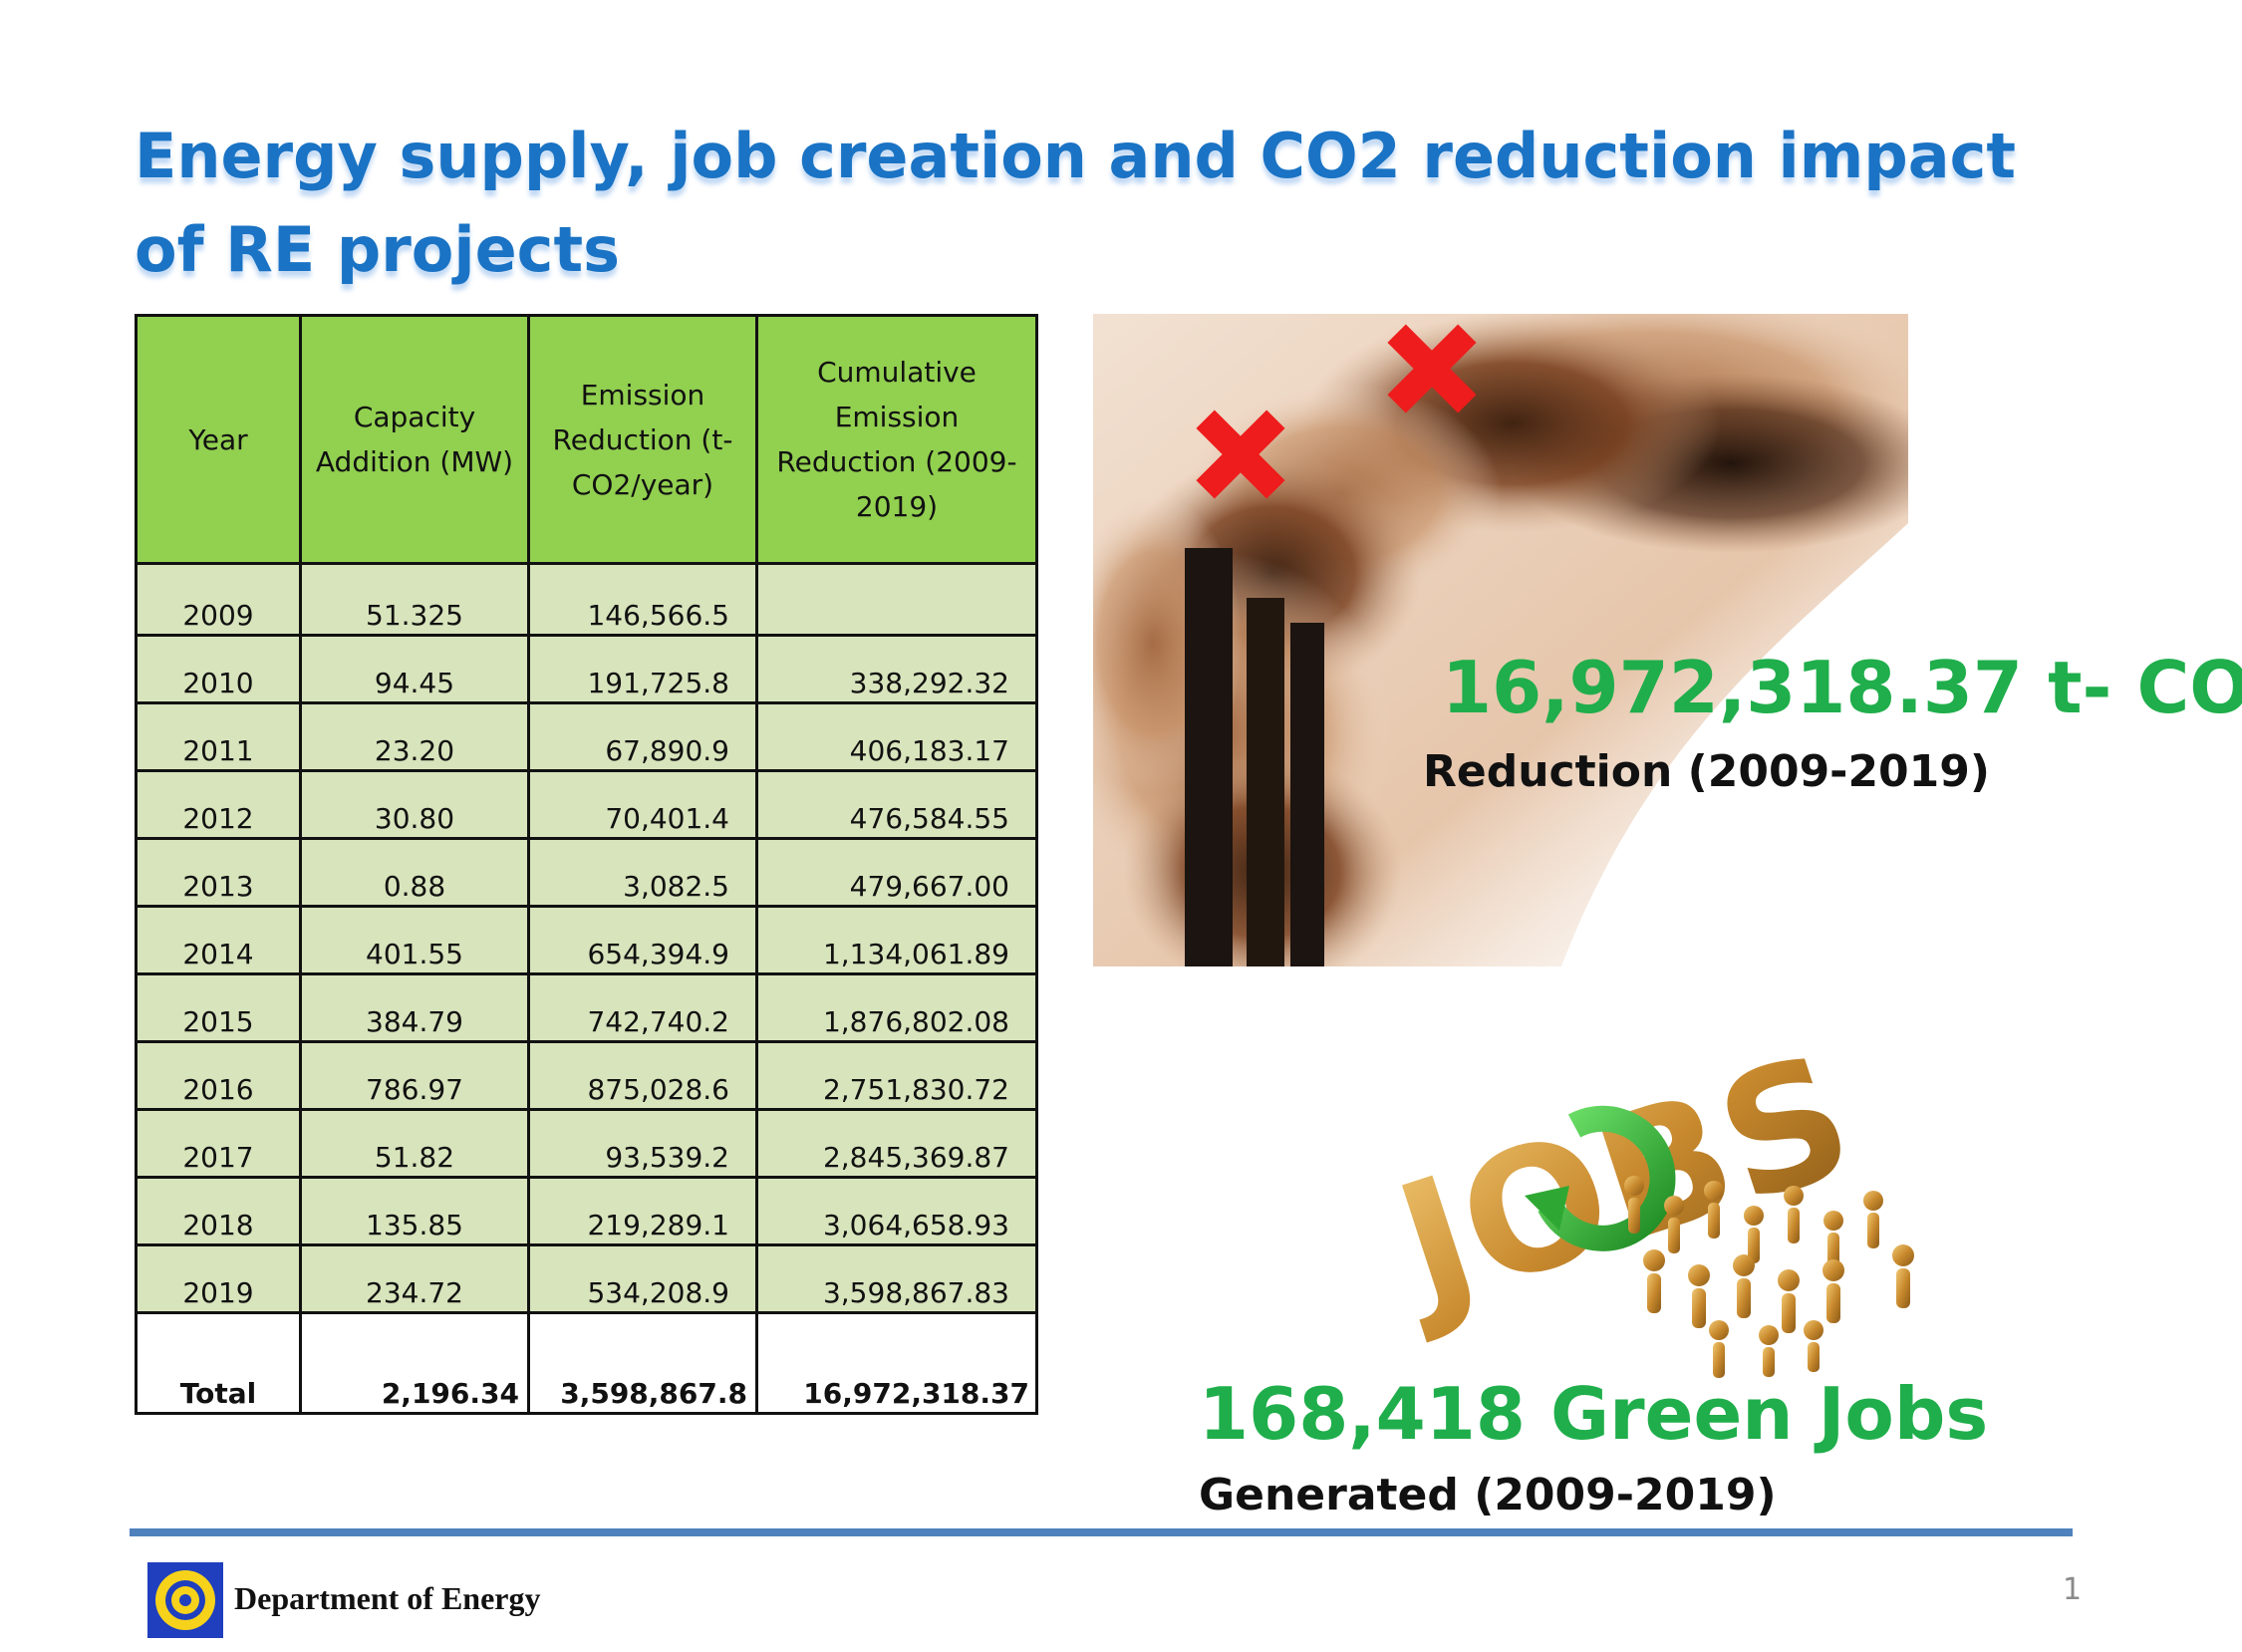  I want to click on jobs-image-text: JOBS, so click(1624, 1183).